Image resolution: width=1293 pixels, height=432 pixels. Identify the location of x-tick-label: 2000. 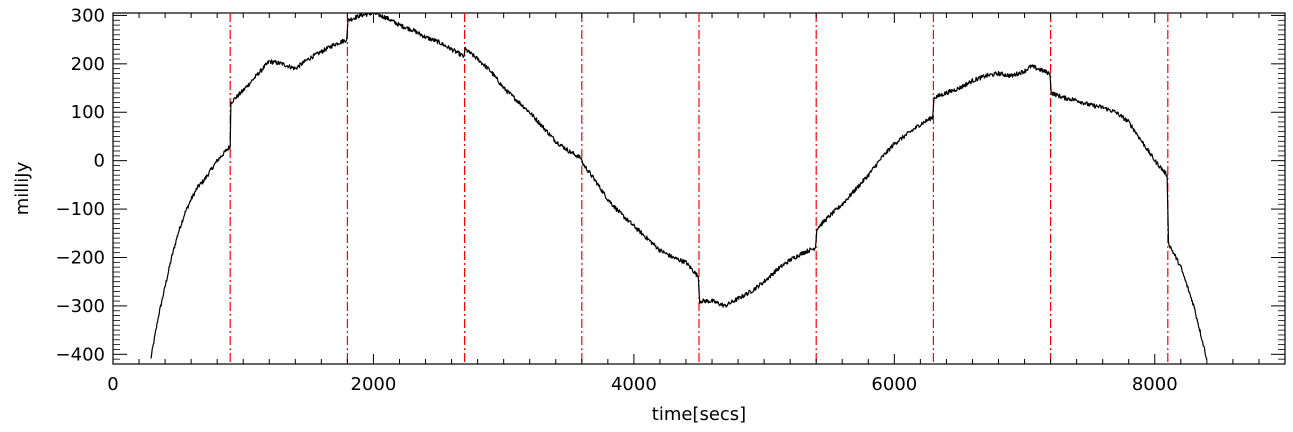
(374, 384).